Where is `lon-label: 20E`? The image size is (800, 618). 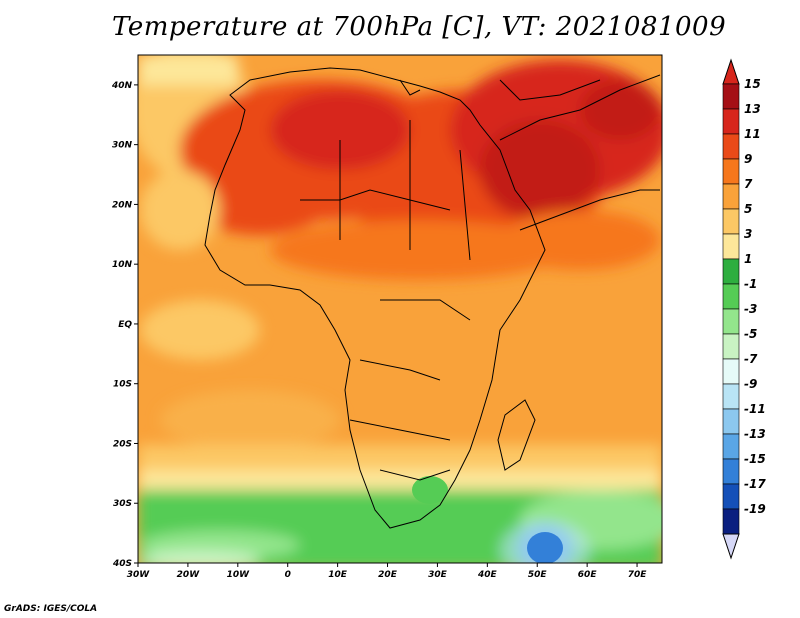
lon-label: 20E is located at coordinates (388, 575).